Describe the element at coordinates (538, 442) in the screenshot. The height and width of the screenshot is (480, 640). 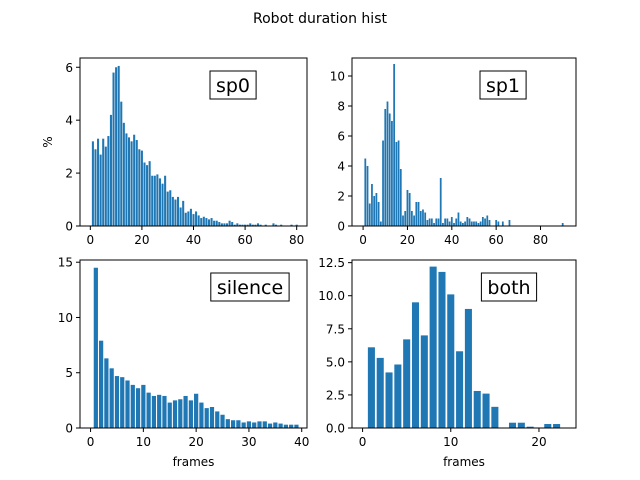
I see `x-tick-label: 20` at that location.